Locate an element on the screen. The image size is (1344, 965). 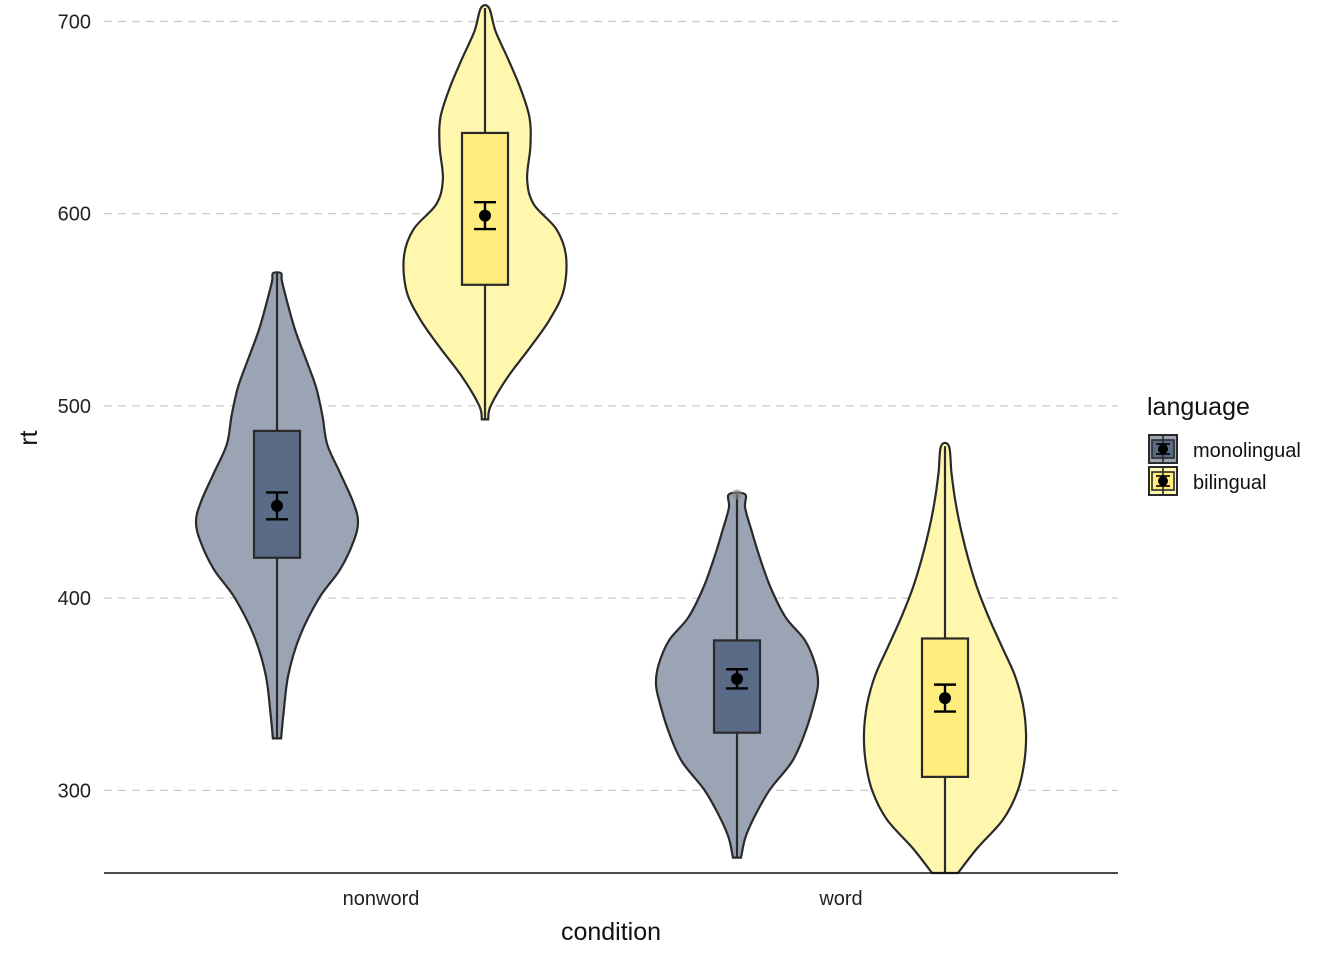
y-tick-labels: 300 400 500 600 700 is located at coordinates (74, 406).